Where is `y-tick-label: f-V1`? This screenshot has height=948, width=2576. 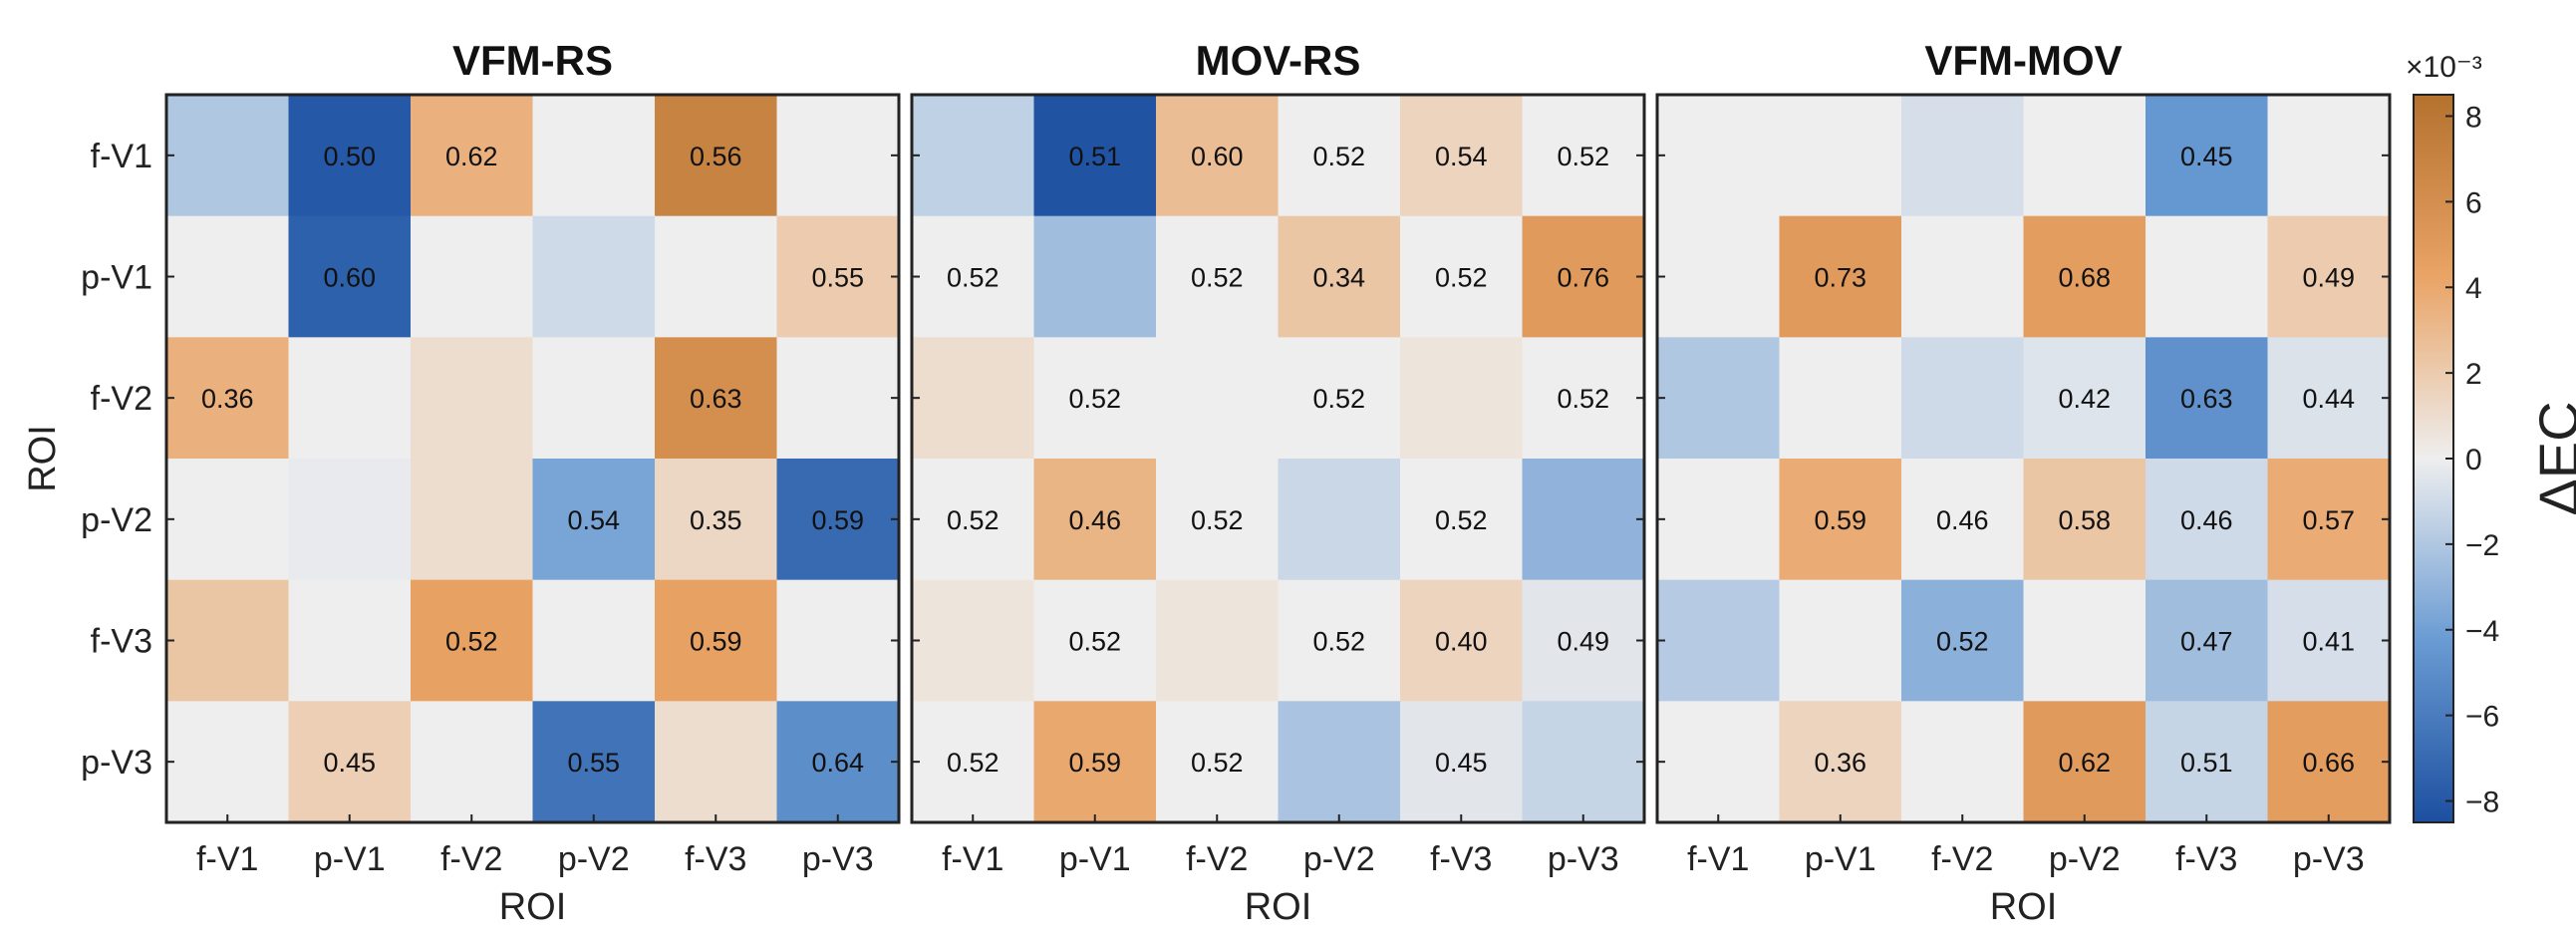
y-tick-label: f-V1 is located at coordinates (121, 156).